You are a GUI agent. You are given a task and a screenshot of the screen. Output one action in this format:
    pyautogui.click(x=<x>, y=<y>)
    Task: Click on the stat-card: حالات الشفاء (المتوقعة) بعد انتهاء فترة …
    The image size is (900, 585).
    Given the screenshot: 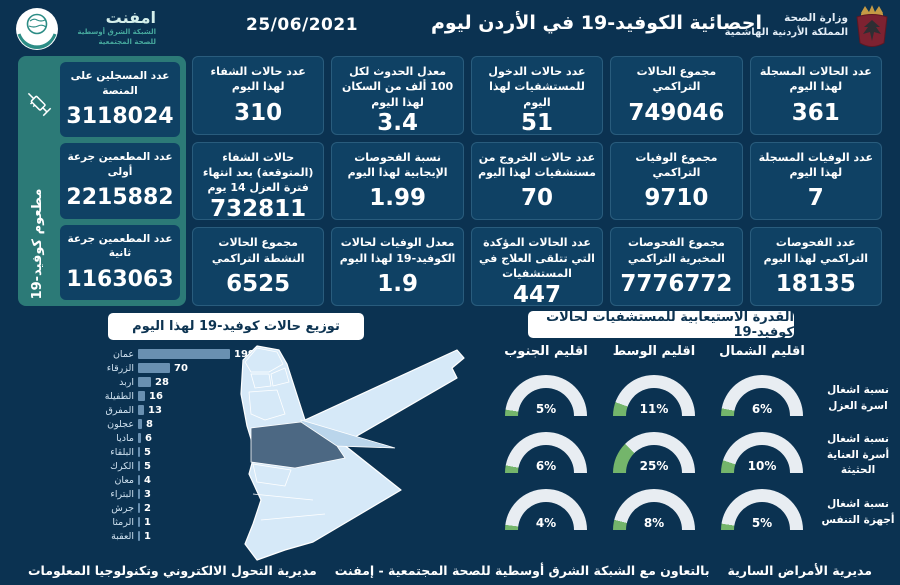 What is the action you would take?
    pyautogui.click(x=258, y=181)
    